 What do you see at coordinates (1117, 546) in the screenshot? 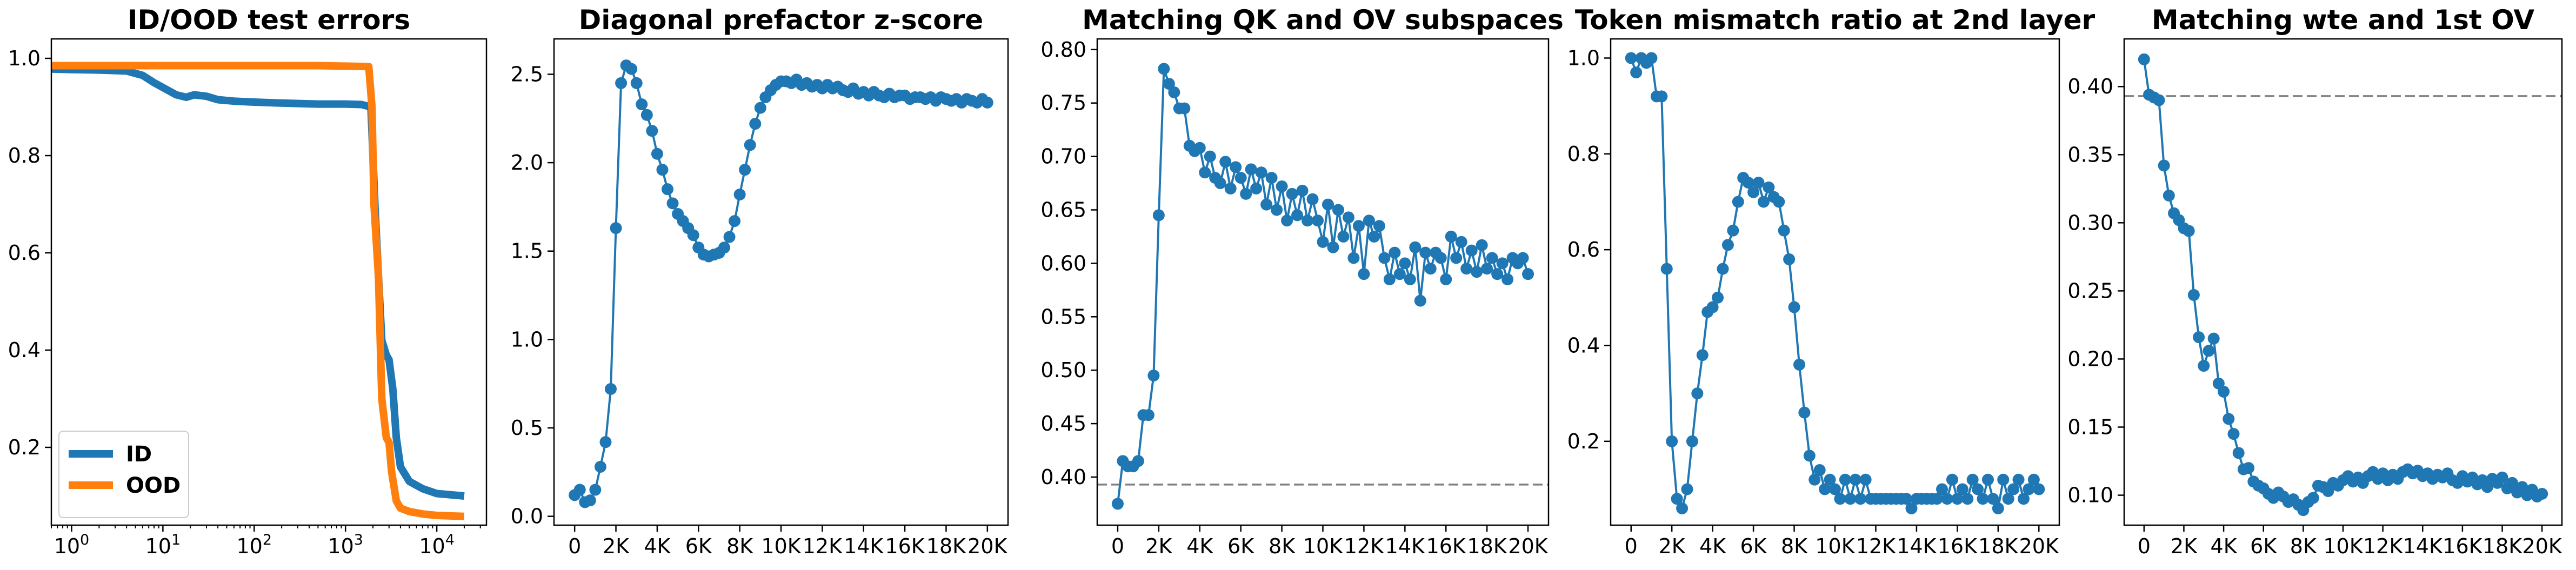
I see `x-tick-label: 0` at bounding box center [1117, 546].